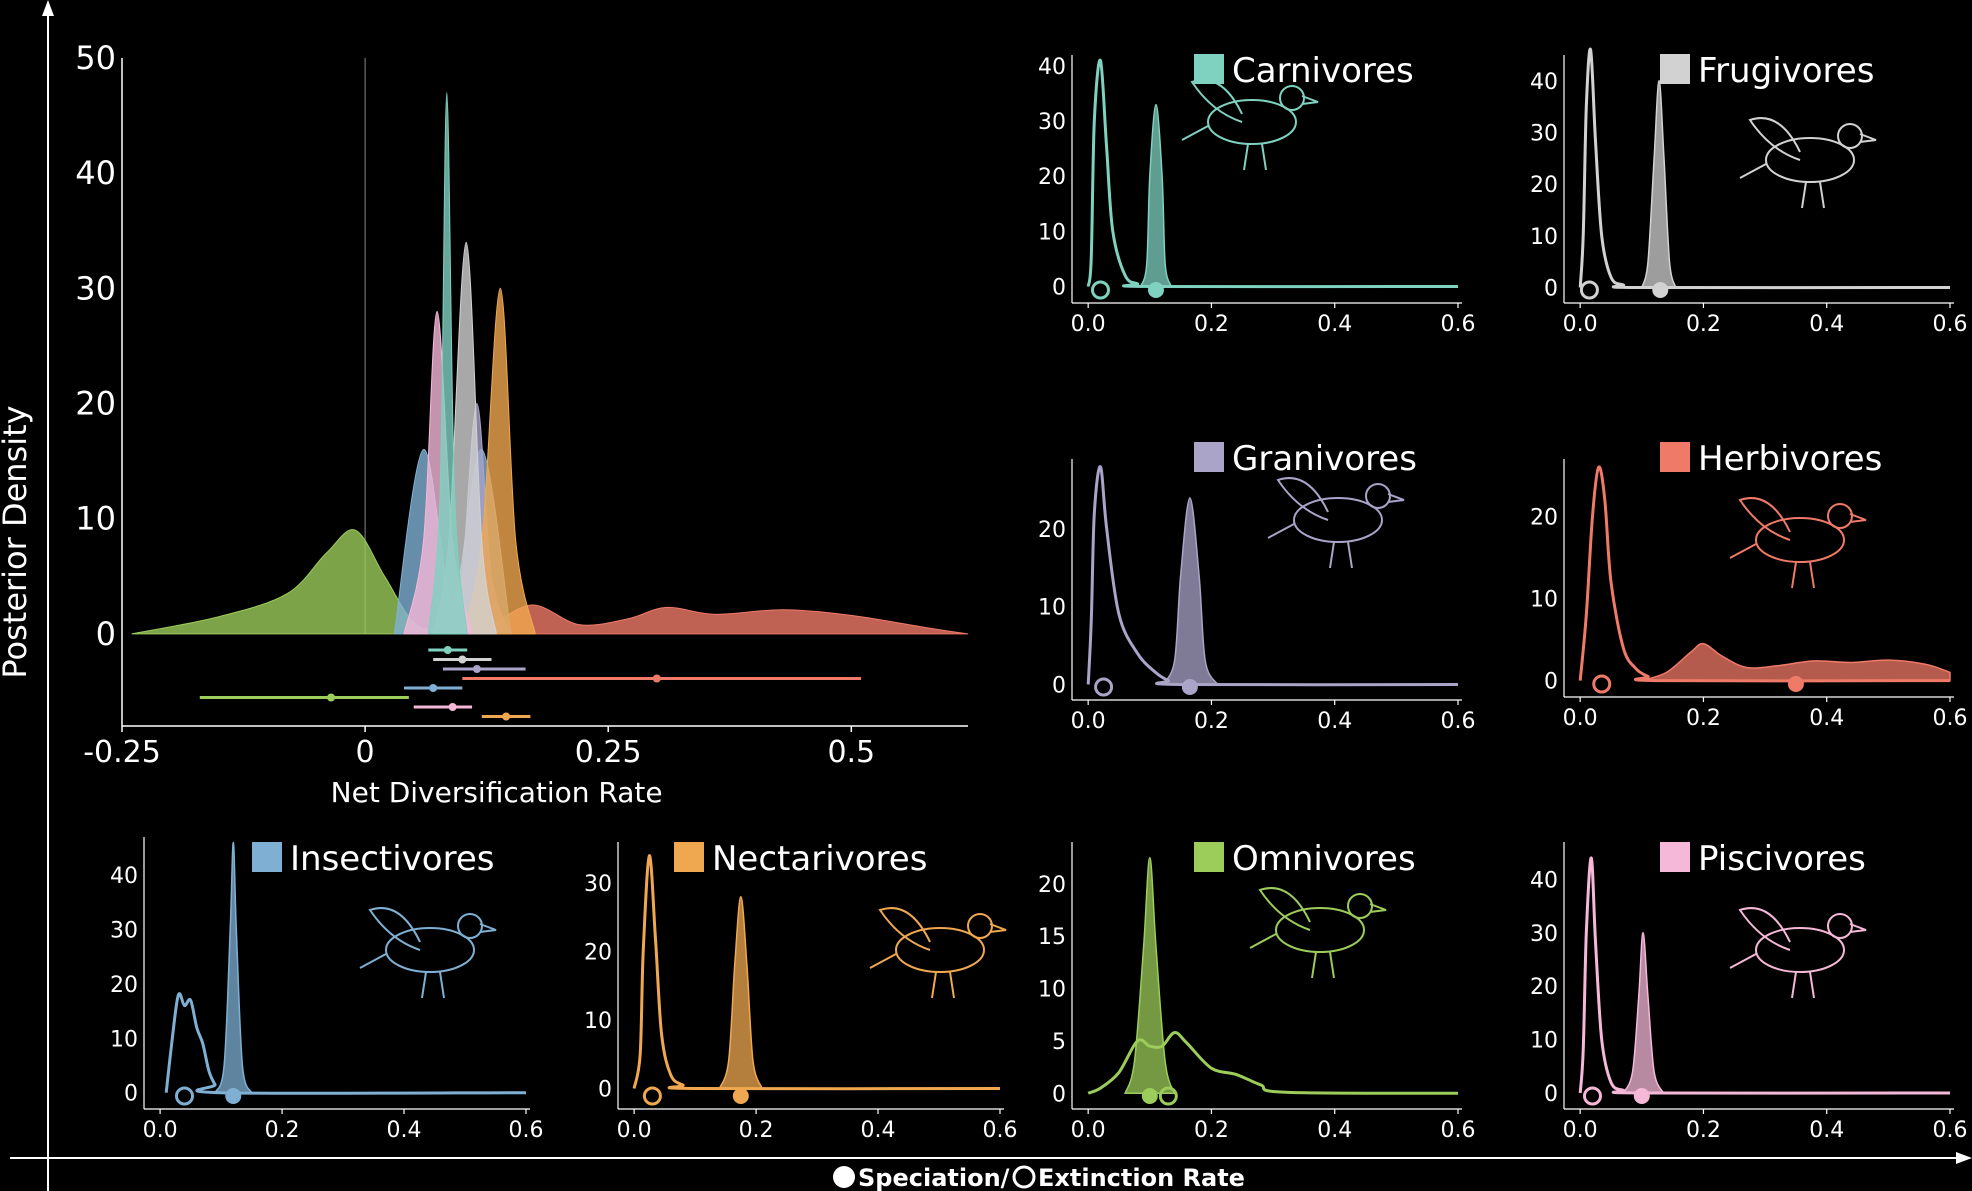  I want to click on interval-median-granivores, so click(476, 669).